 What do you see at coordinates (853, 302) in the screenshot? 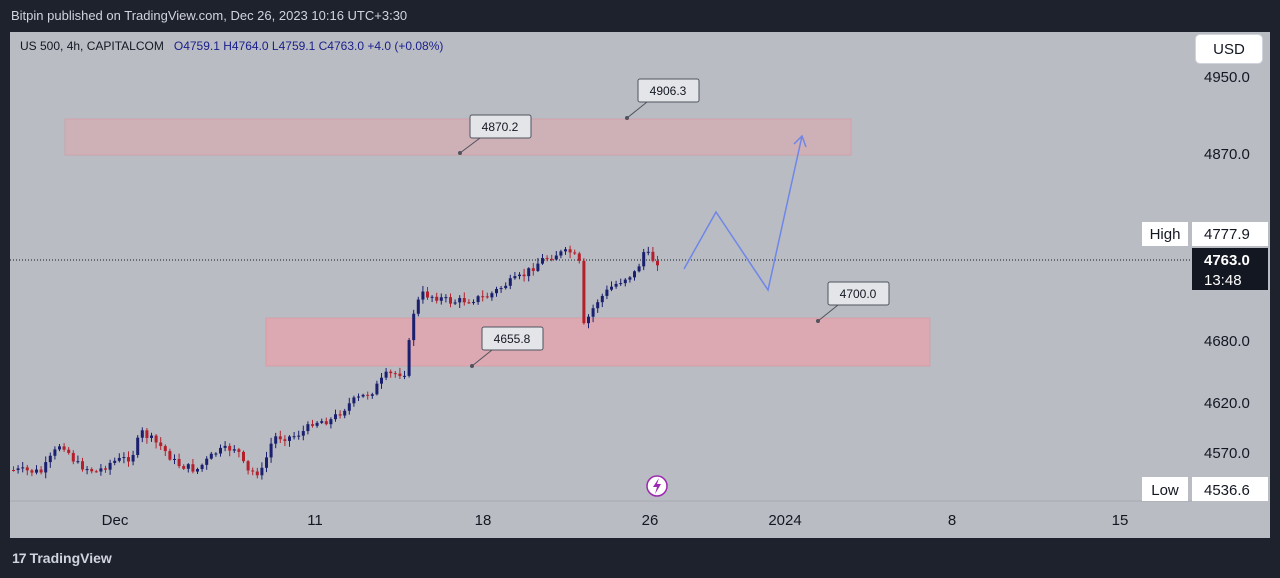
I see `callout-4700: 4700.0` at bounding box center [853, 302].